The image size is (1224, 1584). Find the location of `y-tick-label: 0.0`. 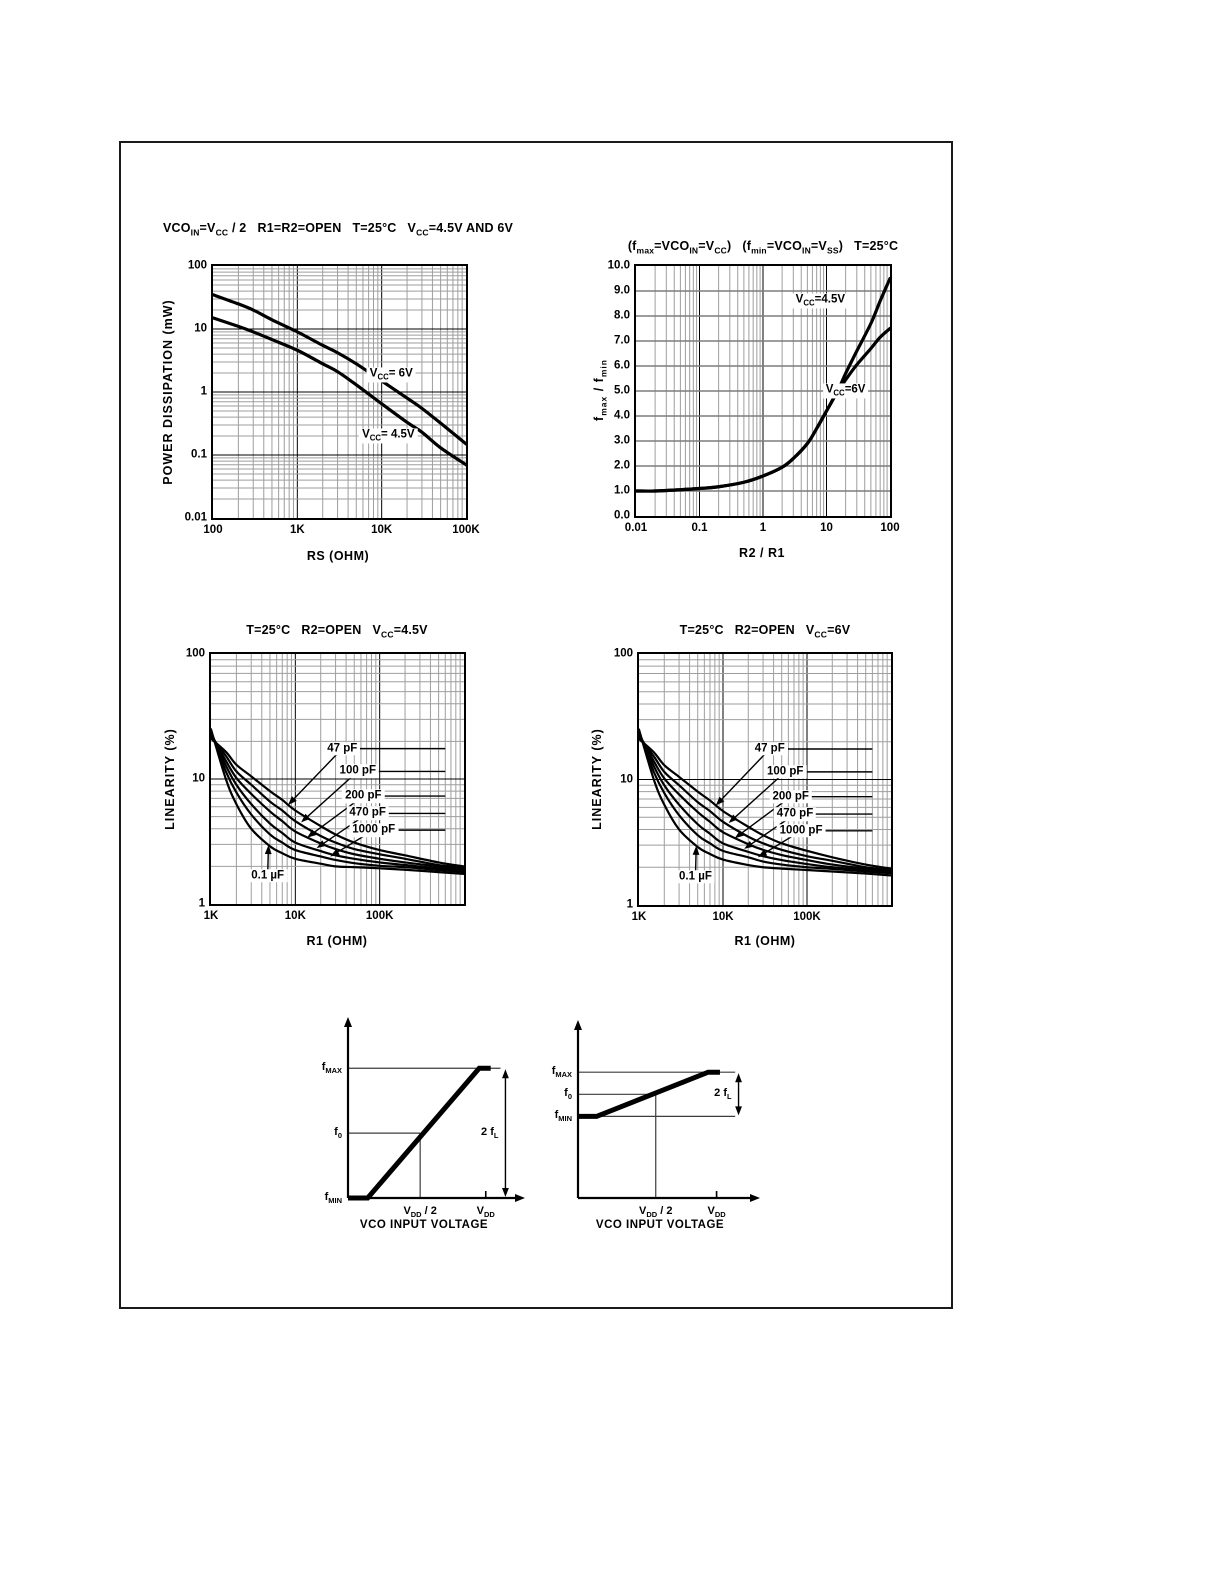

y-tick-label: 0.0 is located at coordinates (622, 515).